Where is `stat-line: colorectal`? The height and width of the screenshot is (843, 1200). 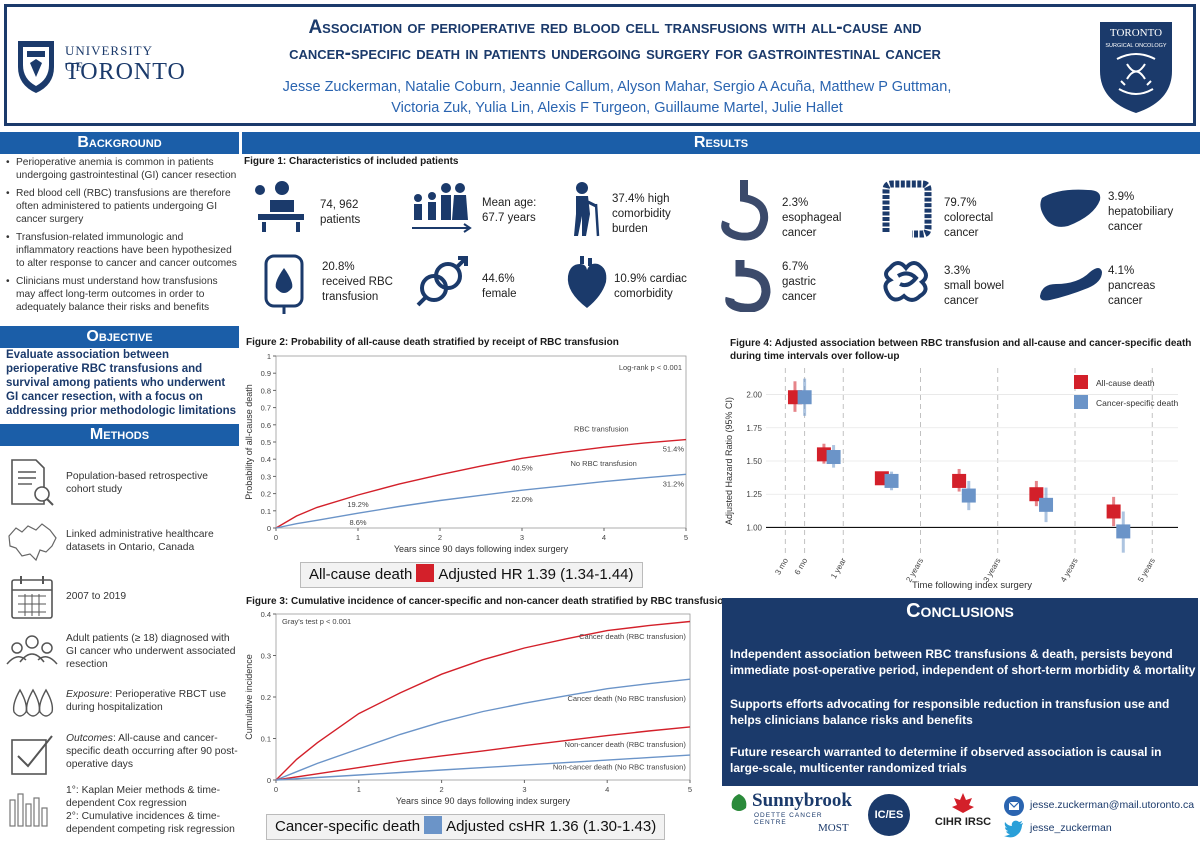
stat-line: colorectal is located at coordinates (969, 218).